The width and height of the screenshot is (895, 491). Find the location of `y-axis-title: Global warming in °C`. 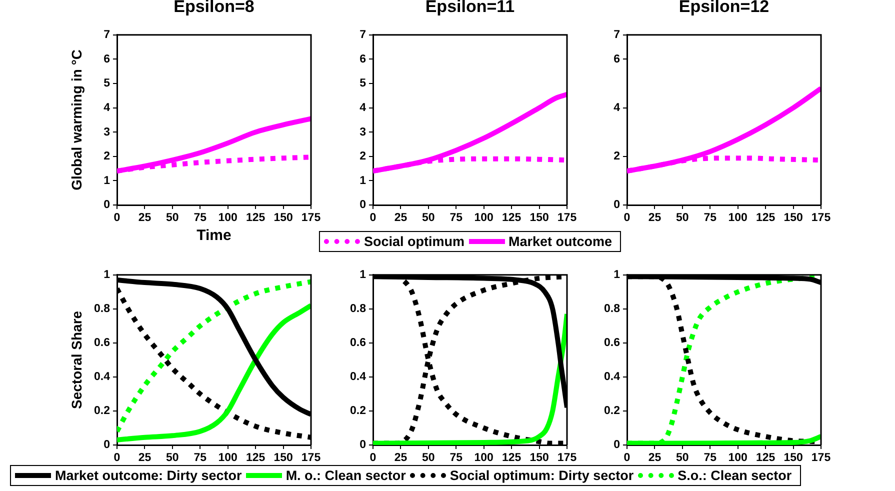

y-axis-title: Global warming in °C is located at coordinates (76, 119).